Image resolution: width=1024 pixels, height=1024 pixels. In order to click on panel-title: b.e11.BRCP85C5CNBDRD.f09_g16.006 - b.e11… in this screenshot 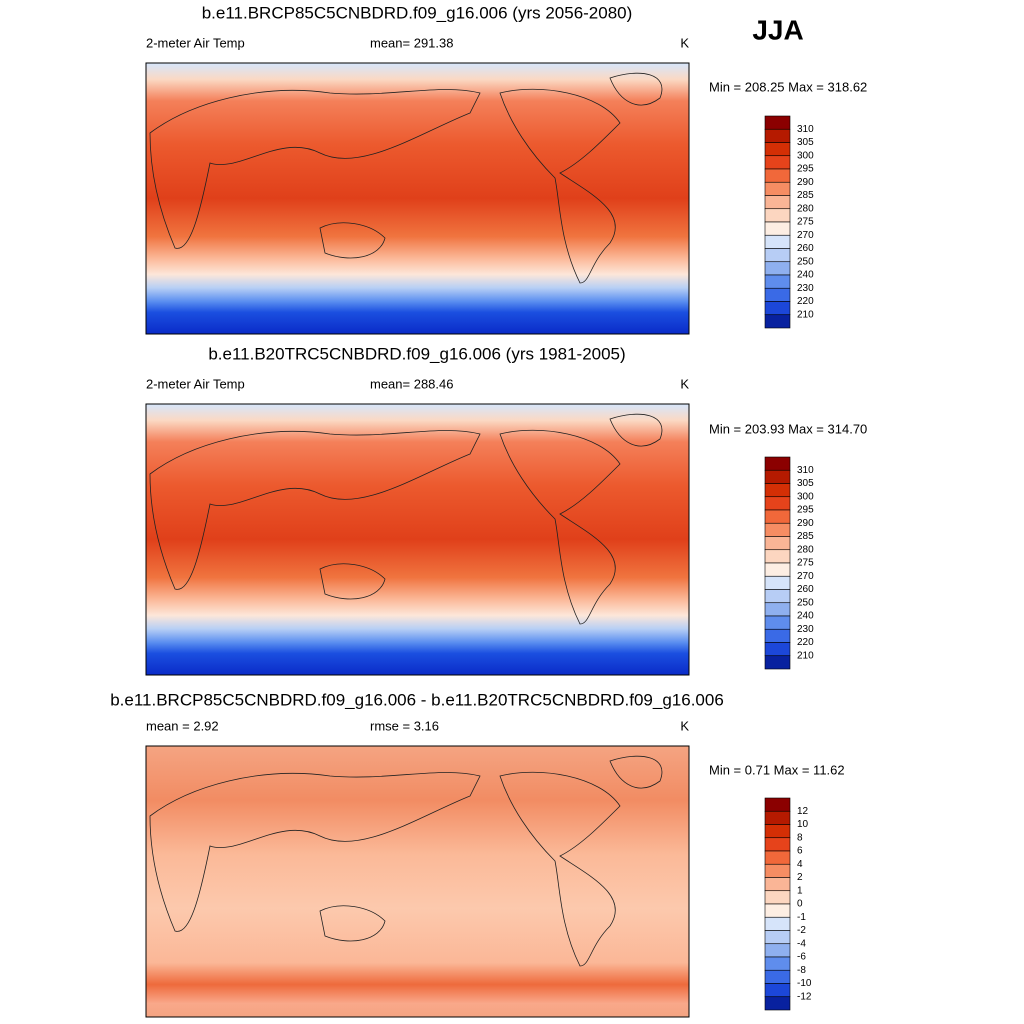, I will do `click(417, 699)`.